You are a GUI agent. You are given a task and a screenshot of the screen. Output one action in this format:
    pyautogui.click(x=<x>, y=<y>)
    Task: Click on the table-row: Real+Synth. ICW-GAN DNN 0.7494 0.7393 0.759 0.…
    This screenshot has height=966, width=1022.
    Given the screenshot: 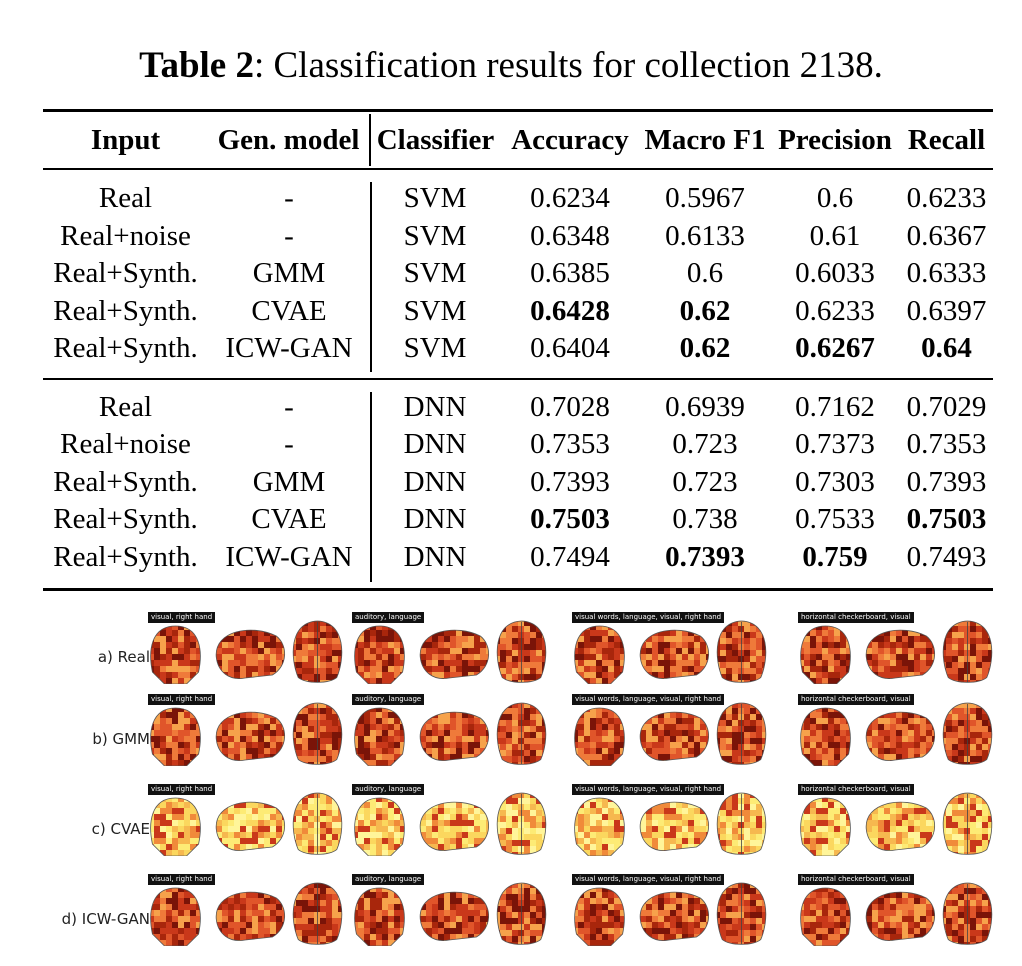 What is the action you would take?
    pyautogui.click(x=518, y=558)
    